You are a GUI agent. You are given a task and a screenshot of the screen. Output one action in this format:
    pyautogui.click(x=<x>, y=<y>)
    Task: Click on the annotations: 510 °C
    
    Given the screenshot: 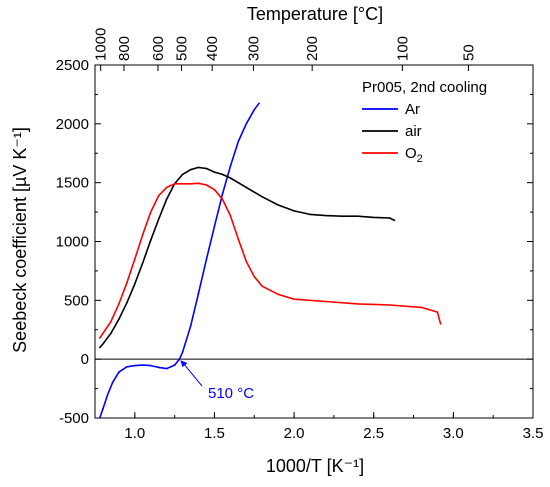 What is the action you would take?
    pyautogui.click(x=217, y=381)
    